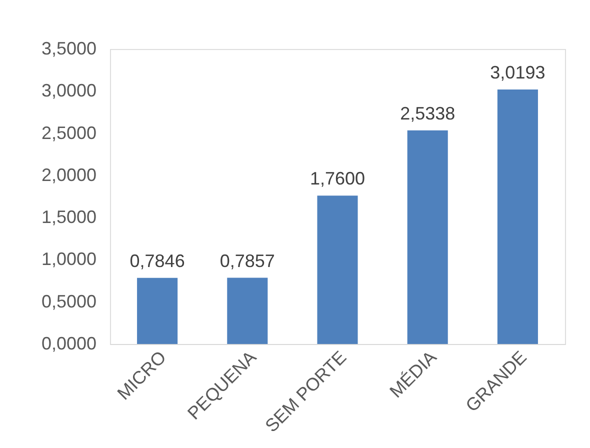 The height and width of the screenshot is (448, 590). Describe the element at coordinates (68, 174) in the screenshot. I see `y-tick-label: 2,0000` at that location.